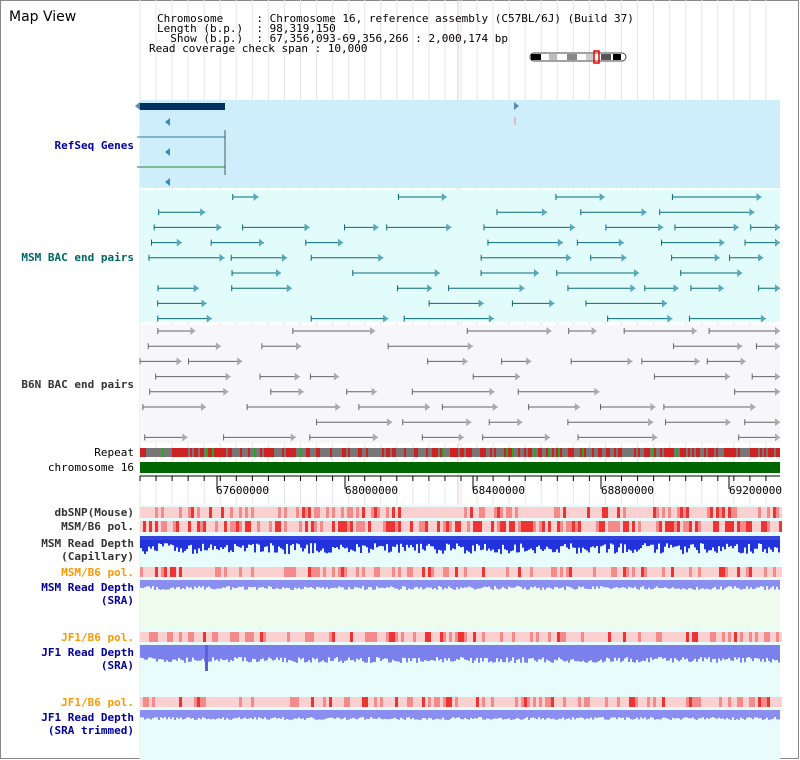 This screenshot has height=760, width=800. What do you see at coordinates (97, 572) in the screenshot?
I see `track-label-msm-b6-pol-2: MSM/B6 pol.` at bounding box center [97, 572].